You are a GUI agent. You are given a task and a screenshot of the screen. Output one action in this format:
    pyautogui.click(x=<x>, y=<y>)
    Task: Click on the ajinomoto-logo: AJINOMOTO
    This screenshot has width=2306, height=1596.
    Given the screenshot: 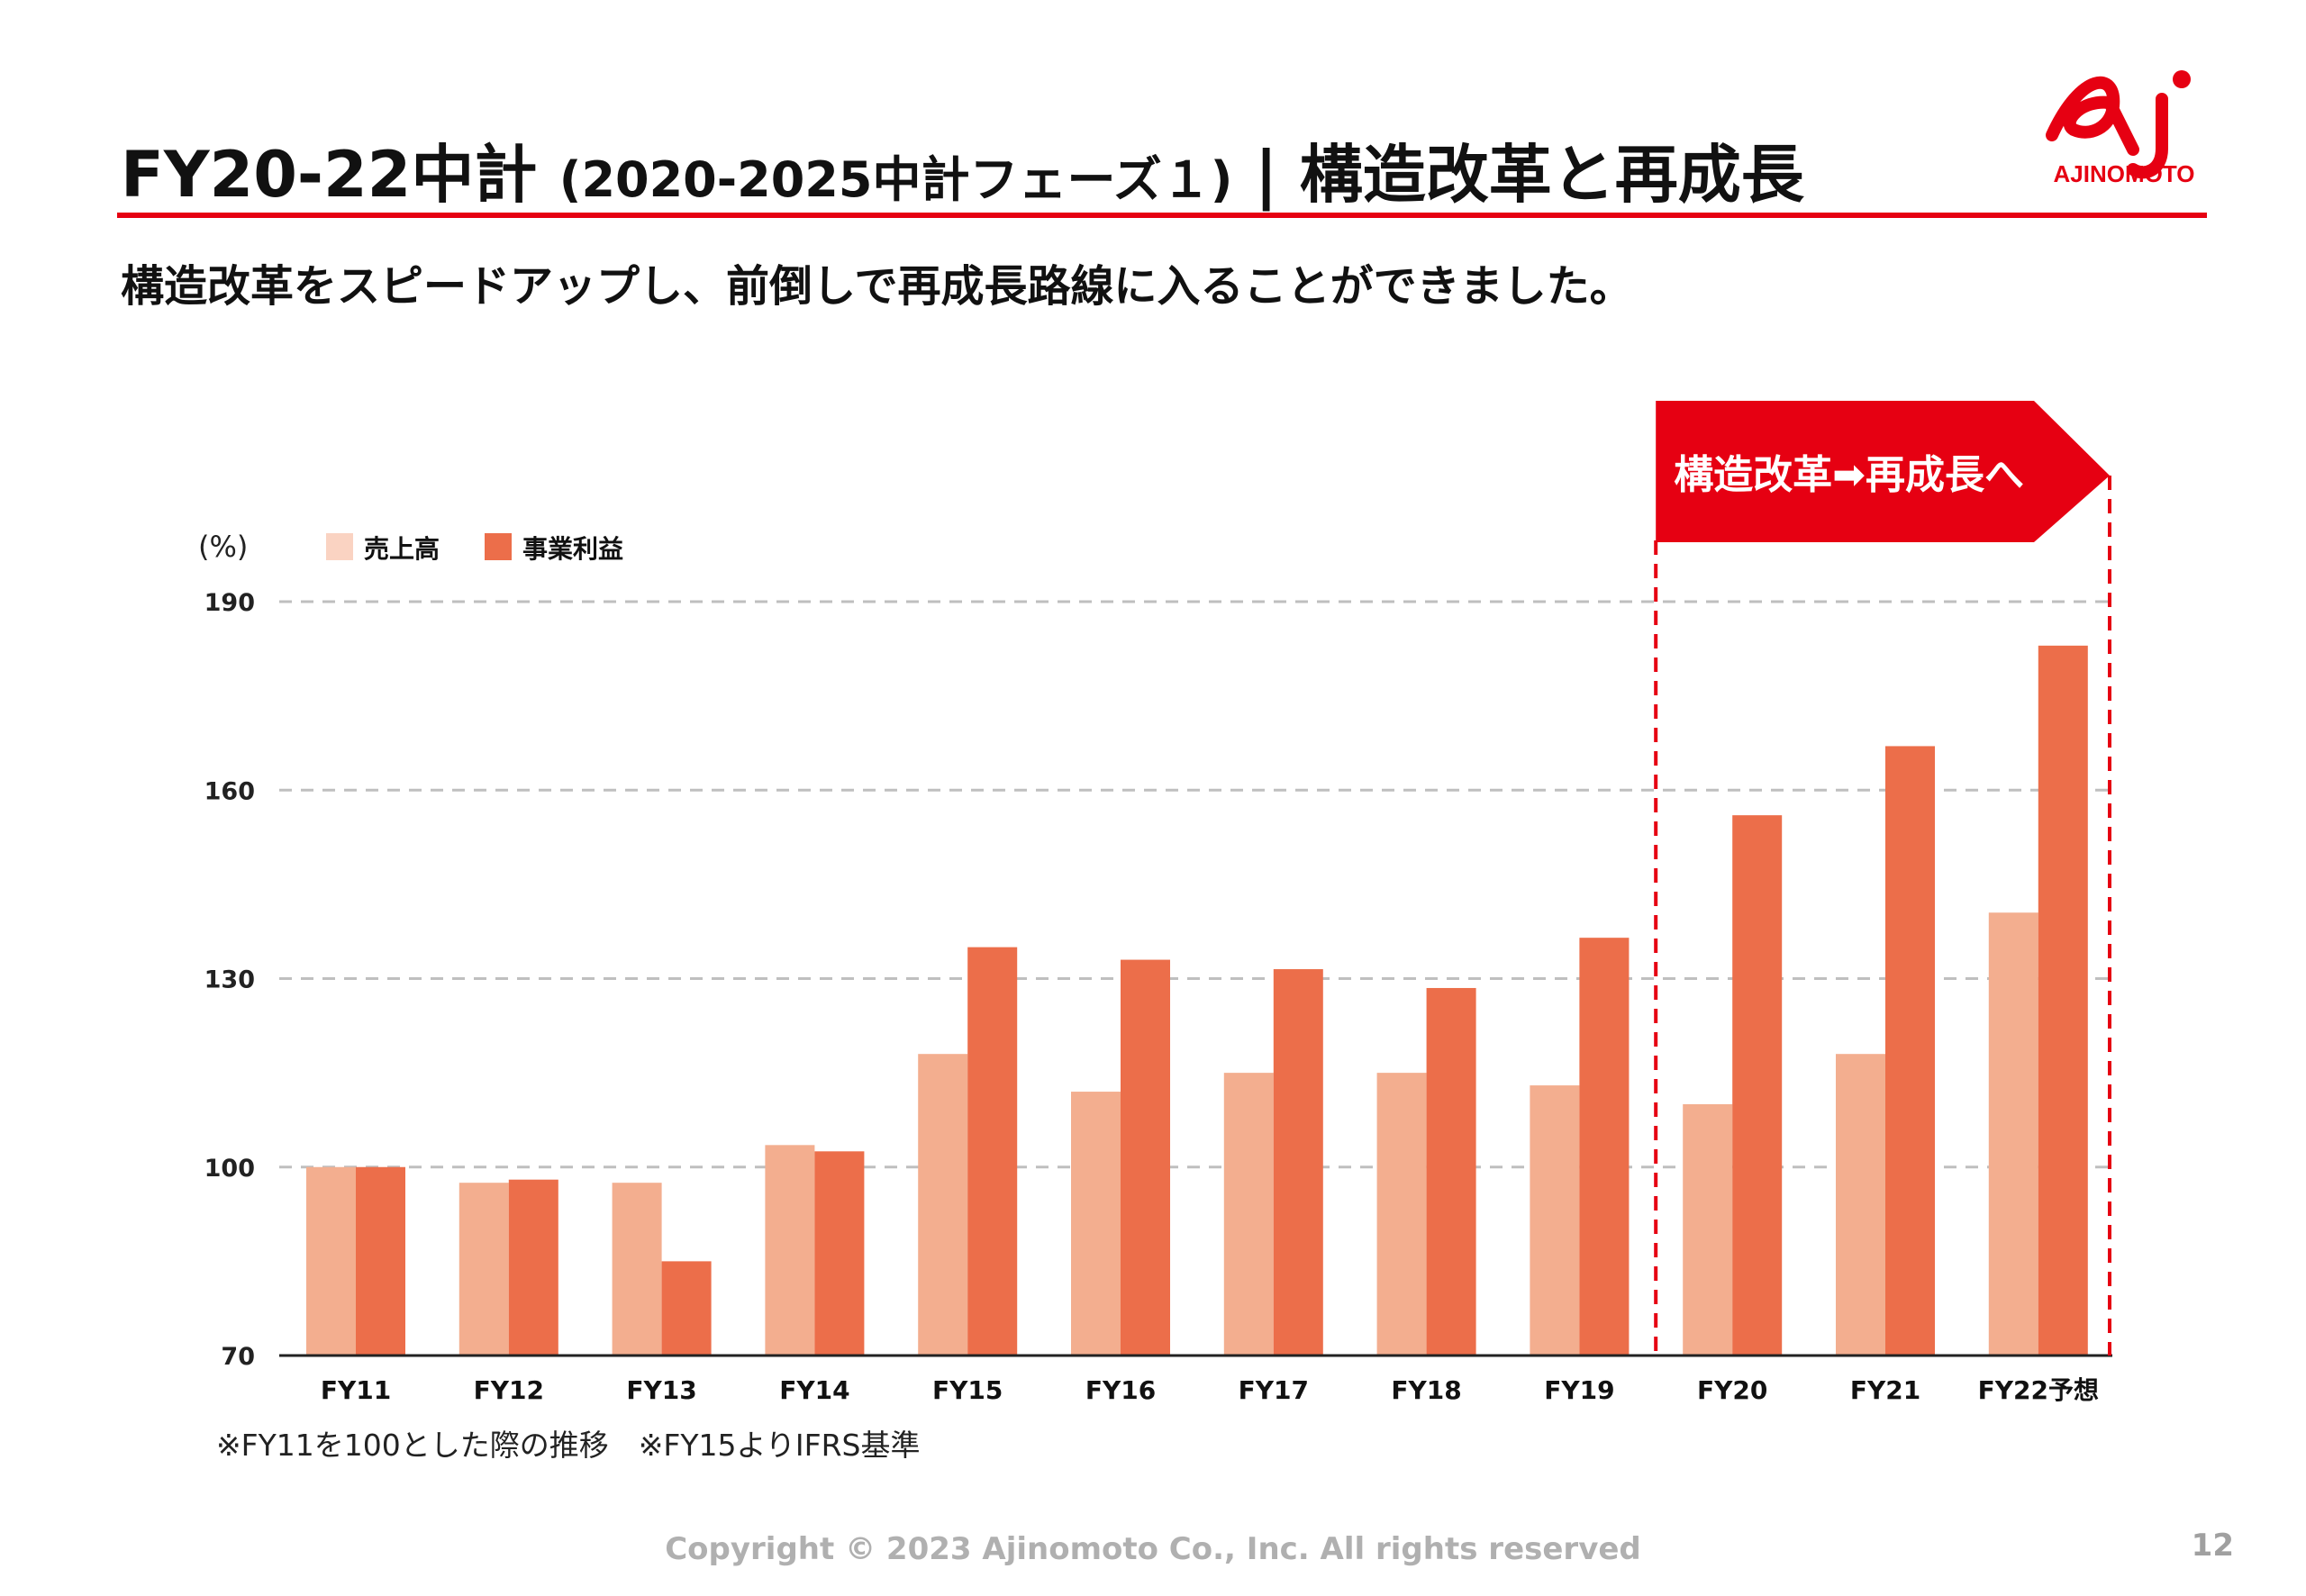 What is the action you would take?
    pyautogui.click(x=2120, y=128)
    